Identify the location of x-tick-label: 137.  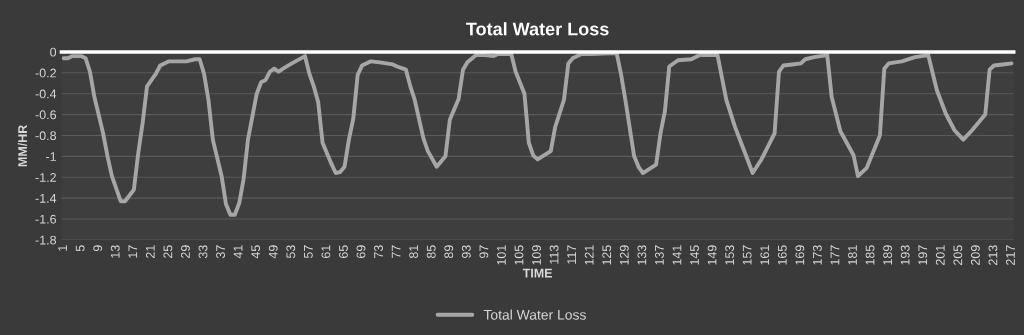
(659, 255).